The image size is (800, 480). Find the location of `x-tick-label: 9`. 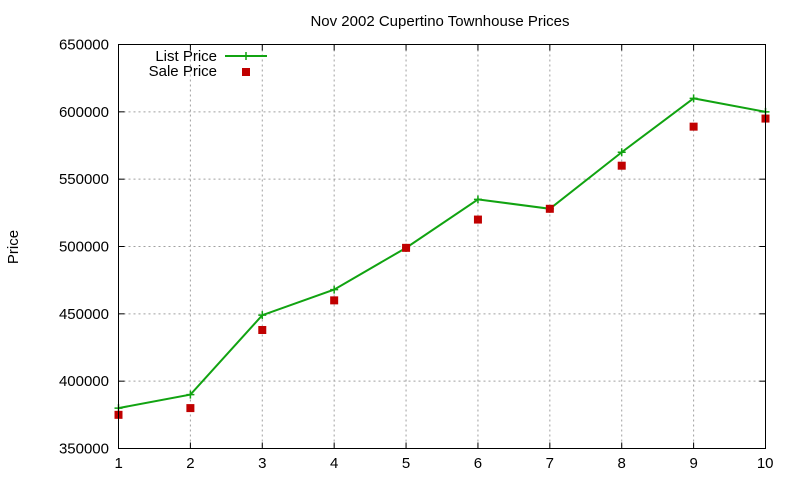

x-tick-label: 9 is located at coordinates (693, 463).